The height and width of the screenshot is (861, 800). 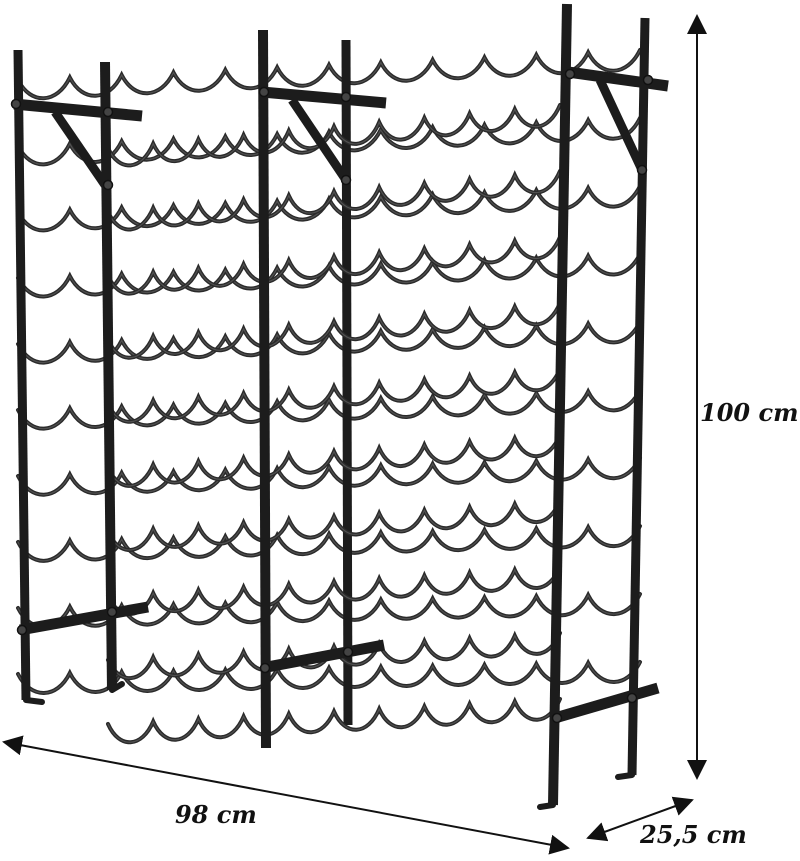 What do you see at coordinates (286, 795) in the screenshot?
I see `width-arrow` at bounding box center [286, 795].